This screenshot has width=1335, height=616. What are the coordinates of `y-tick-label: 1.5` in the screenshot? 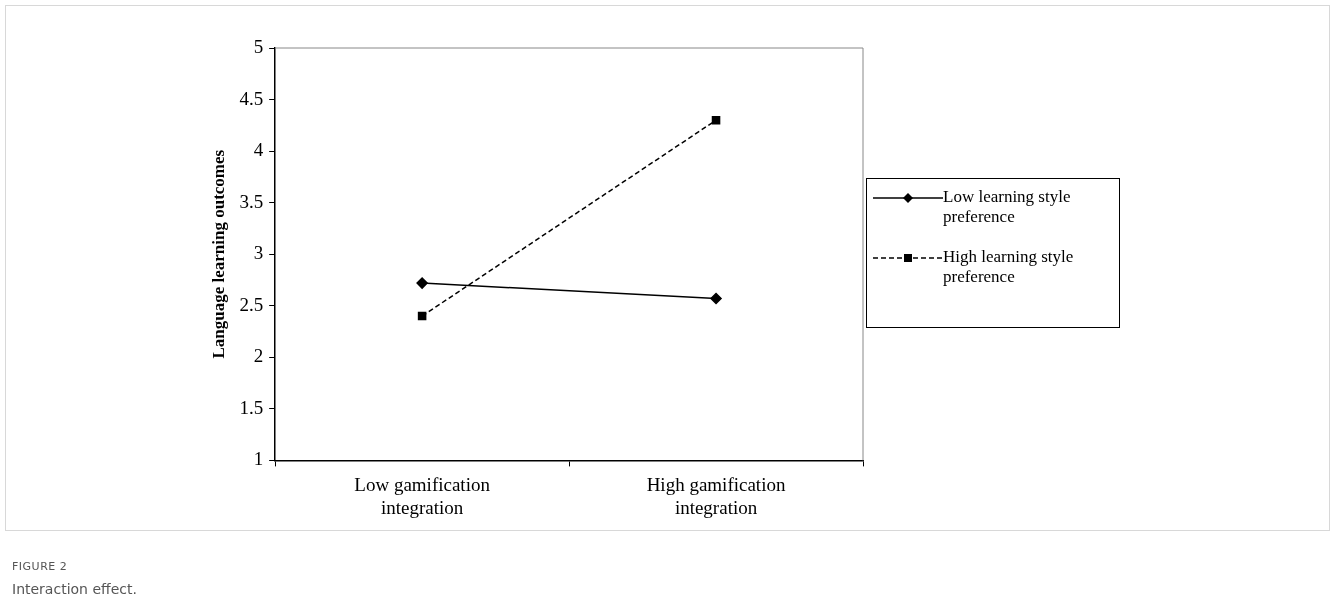 It's located at (251, 407).